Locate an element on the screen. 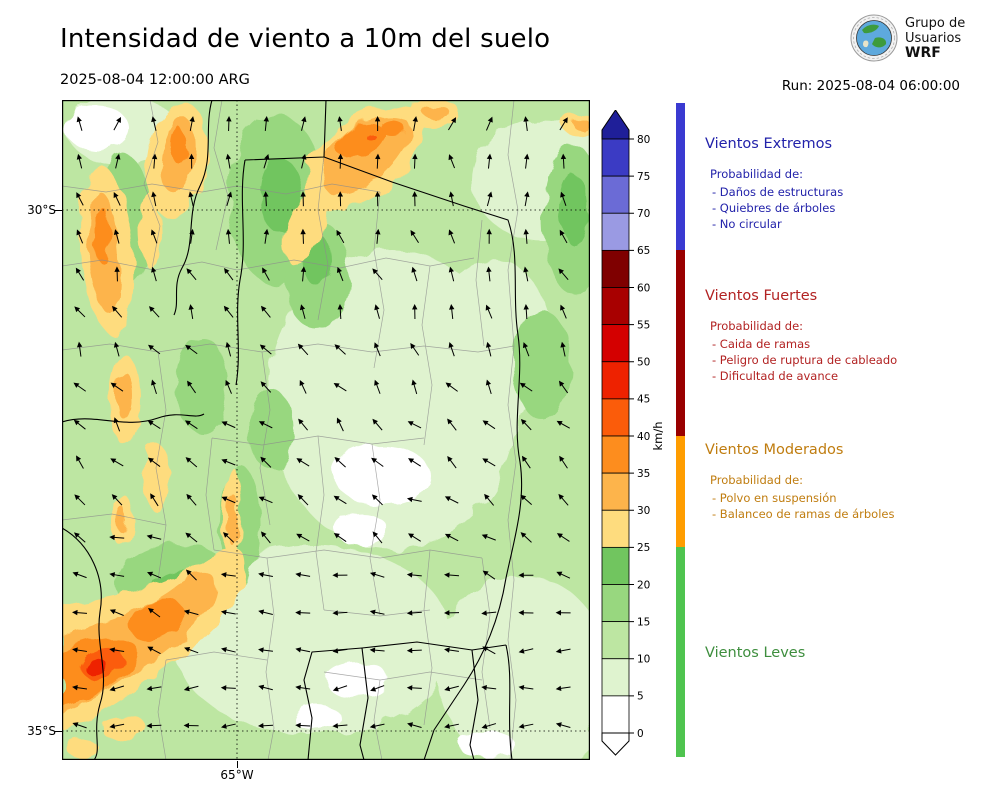 The width and height of the screenshot is (1000, 800). legend-intro: Probabilidad de: is located at coordinates (757, 480).